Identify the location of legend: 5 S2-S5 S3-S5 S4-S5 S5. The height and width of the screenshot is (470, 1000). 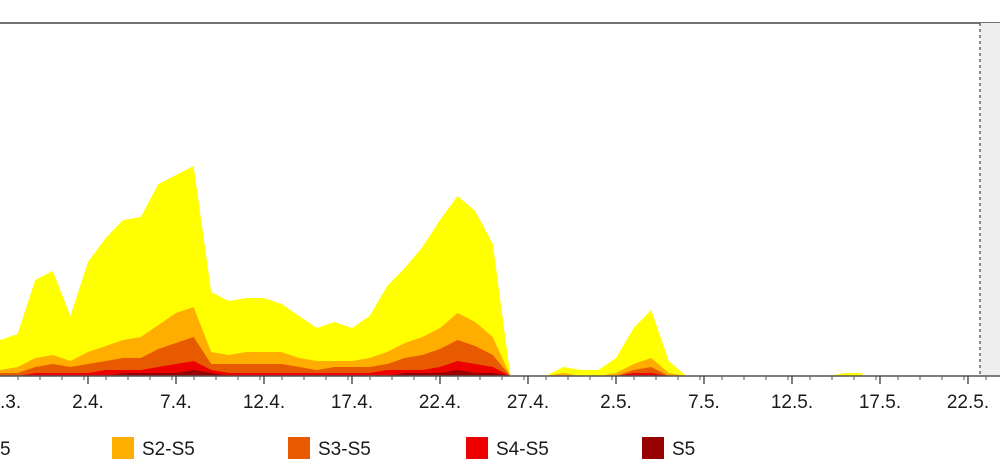
(347, 448).